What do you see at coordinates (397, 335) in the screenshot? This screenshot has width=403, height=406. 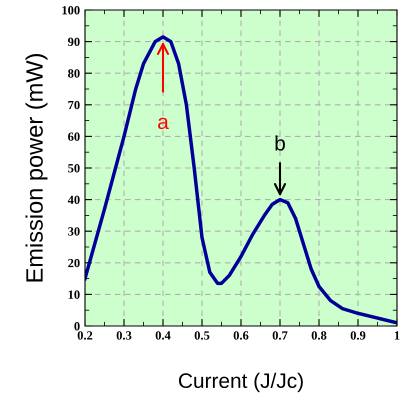 I see `x-tick-label: 1` at bounding box center [397, 335].